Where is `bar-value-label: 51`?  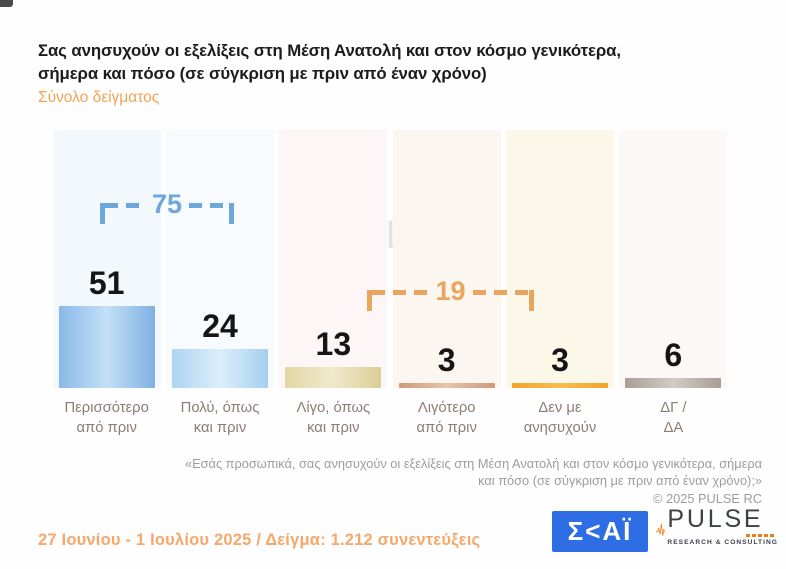 bar-value-label: 51 is located at coordinates (106, 283).